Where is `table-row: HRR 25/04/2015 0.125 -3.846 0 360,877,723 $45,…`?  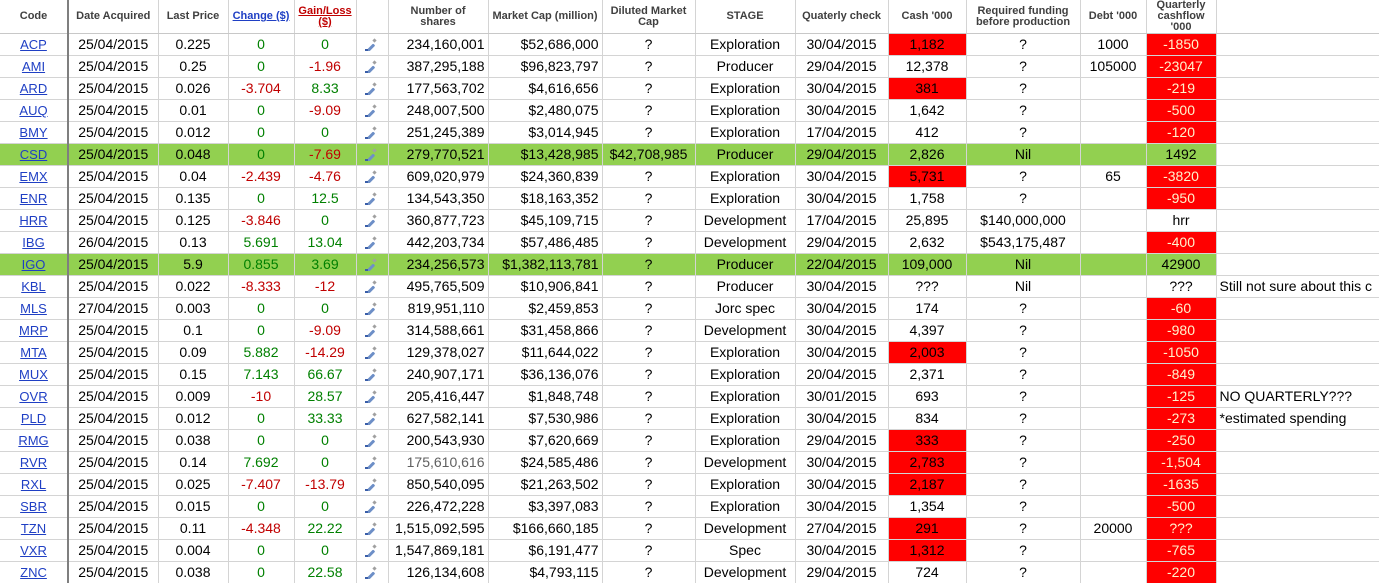
table-row: HRR 25/04/2015 0.125 -3.846 0 360,877,723 $45,… is located at coordinates (689, 220).